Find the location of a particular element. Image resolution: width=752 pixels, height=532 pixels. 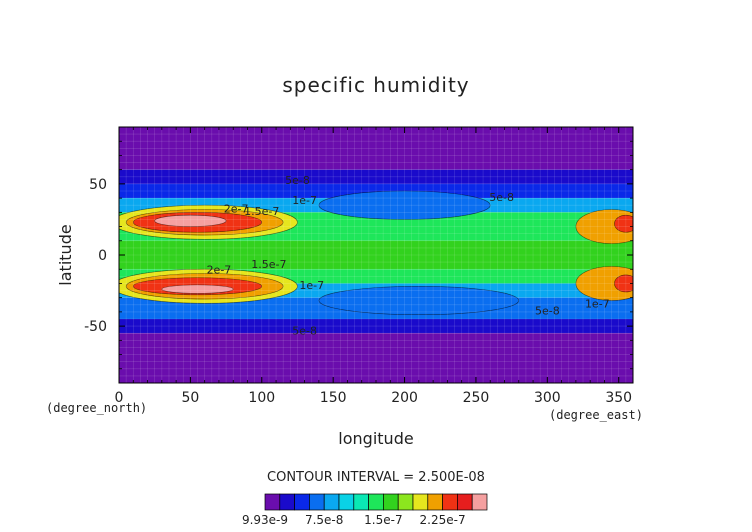

chart-title: specific humidity is located at coordinates (375, 85).